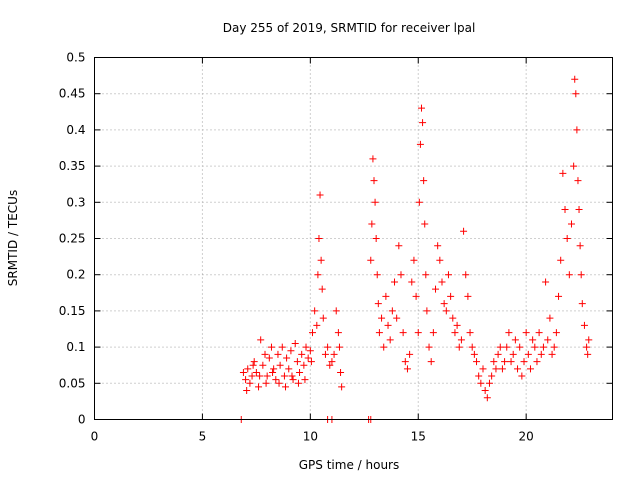 This screenshot has height=480, width=640. Describe the element at coordinates (203, 437) in the screenshot. I see `x-tick-label: 5` at that location.